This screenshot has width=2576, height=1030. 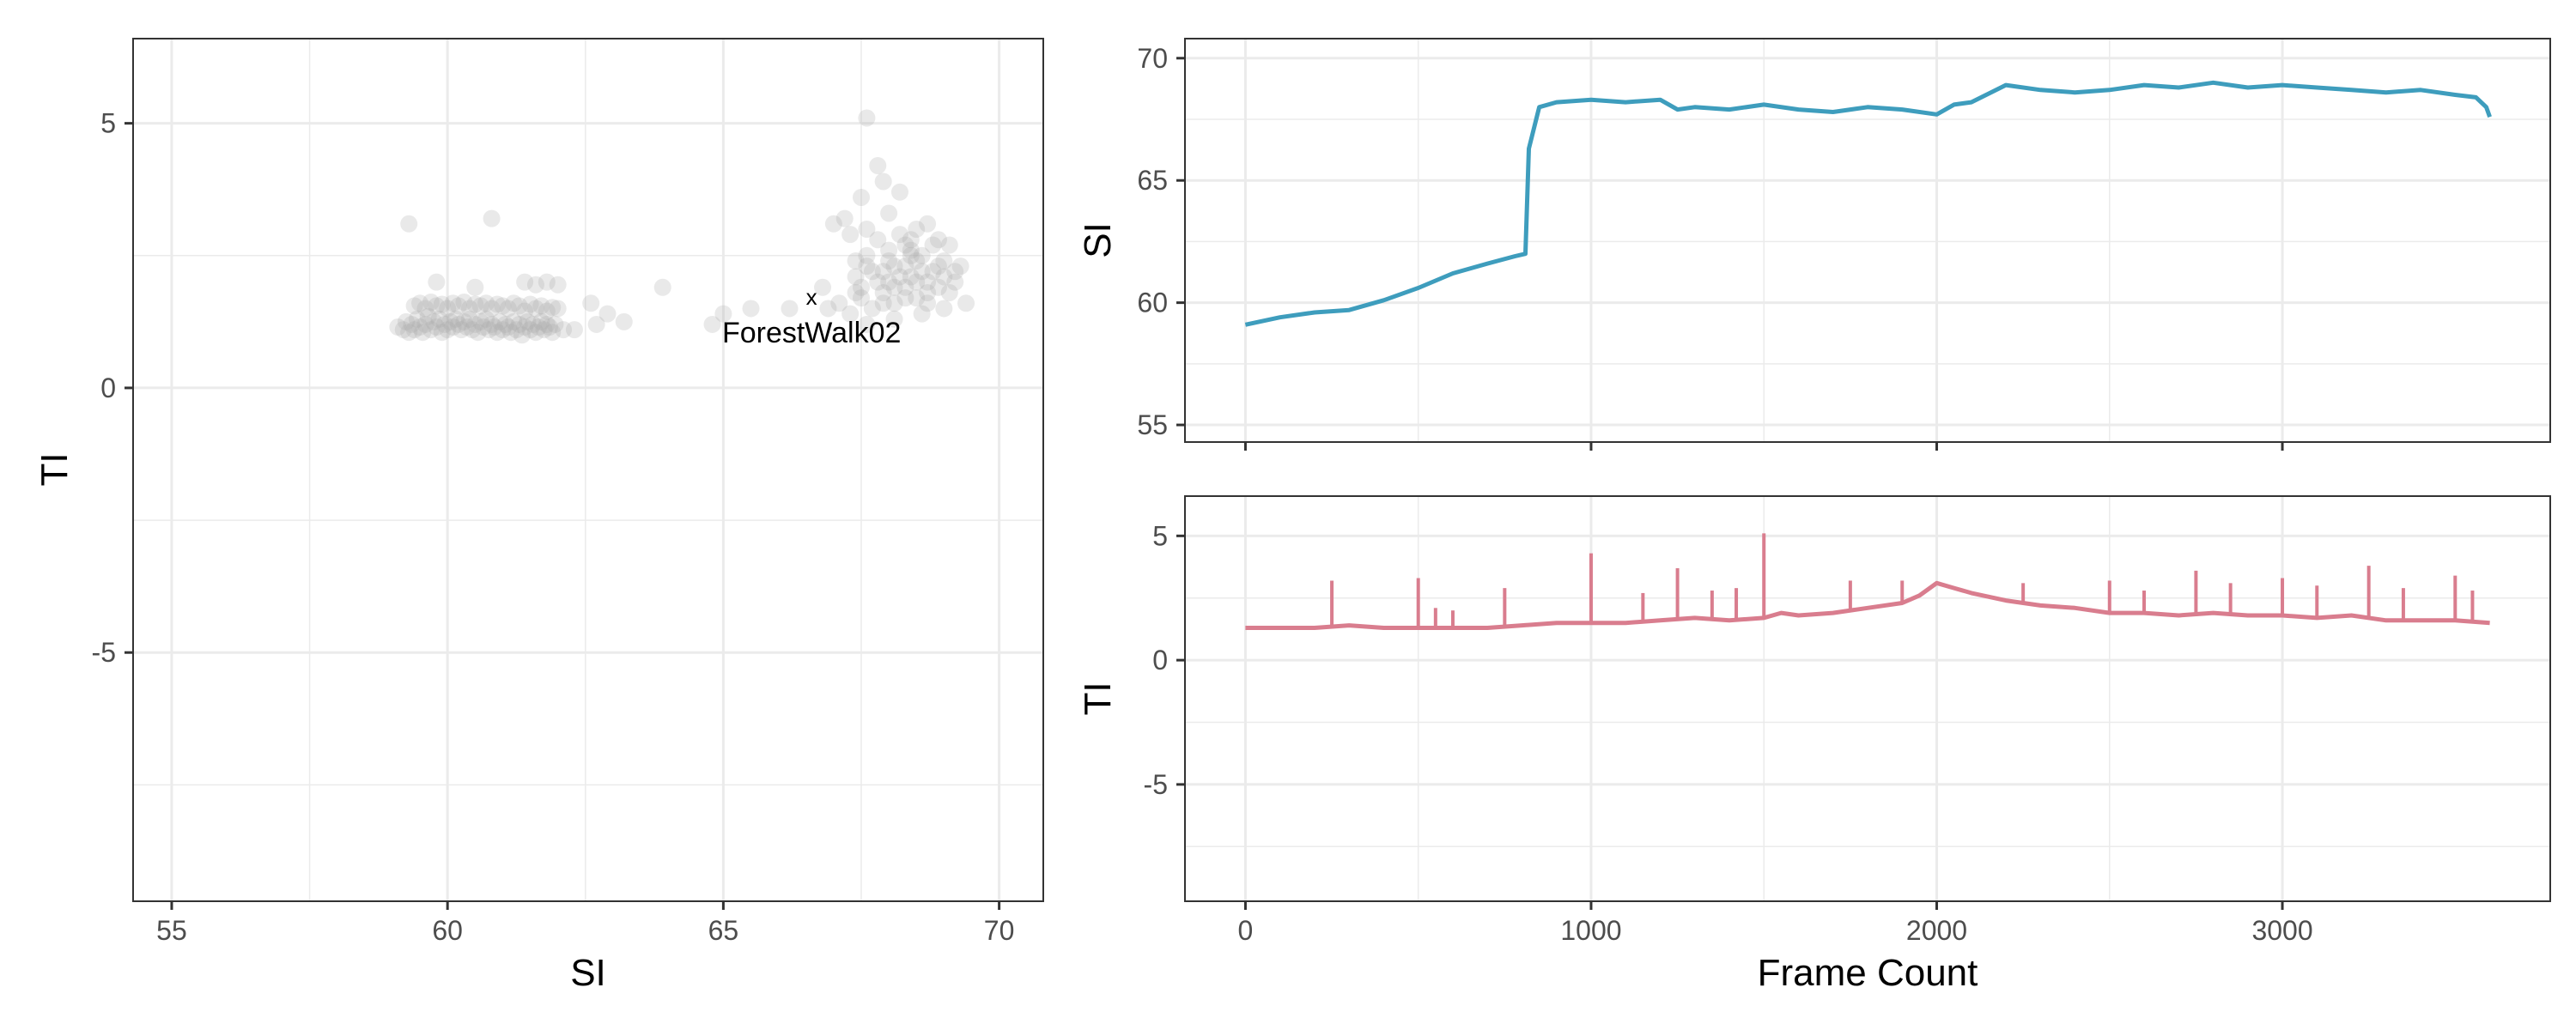 What do you see at coordinates (55, 469) in the screenshot?
I see `scatter-y-axis-title: TI` at bounding box center [55, 469].